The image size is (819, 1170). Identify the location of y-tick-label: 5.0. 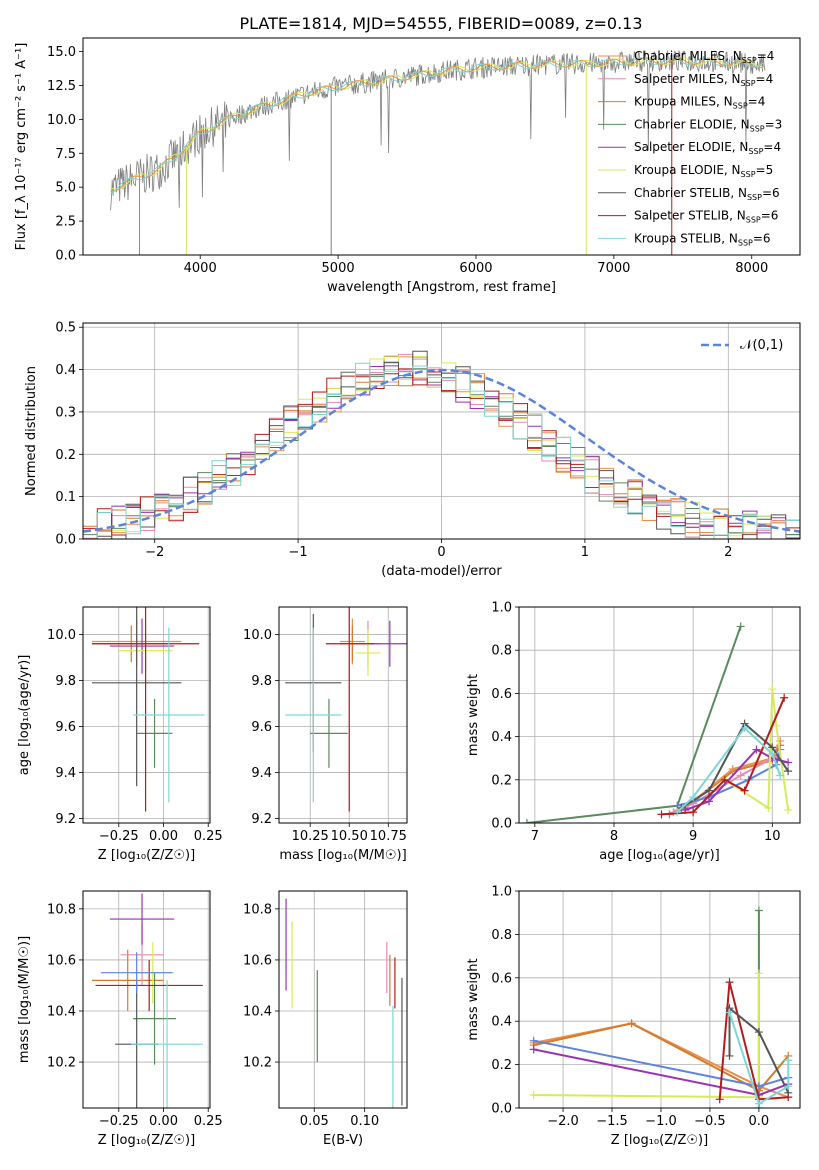
(65, 188).